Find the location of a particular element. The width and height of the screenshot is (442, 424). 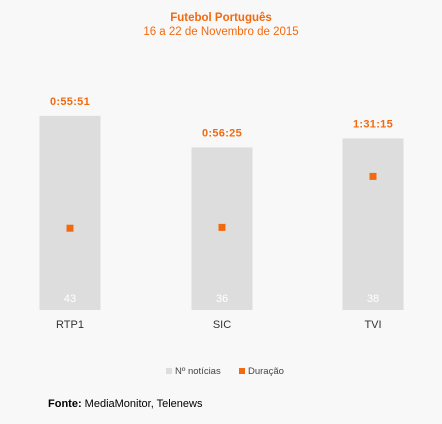

category-label-sic: SIC is located at coordinates (222, 325).